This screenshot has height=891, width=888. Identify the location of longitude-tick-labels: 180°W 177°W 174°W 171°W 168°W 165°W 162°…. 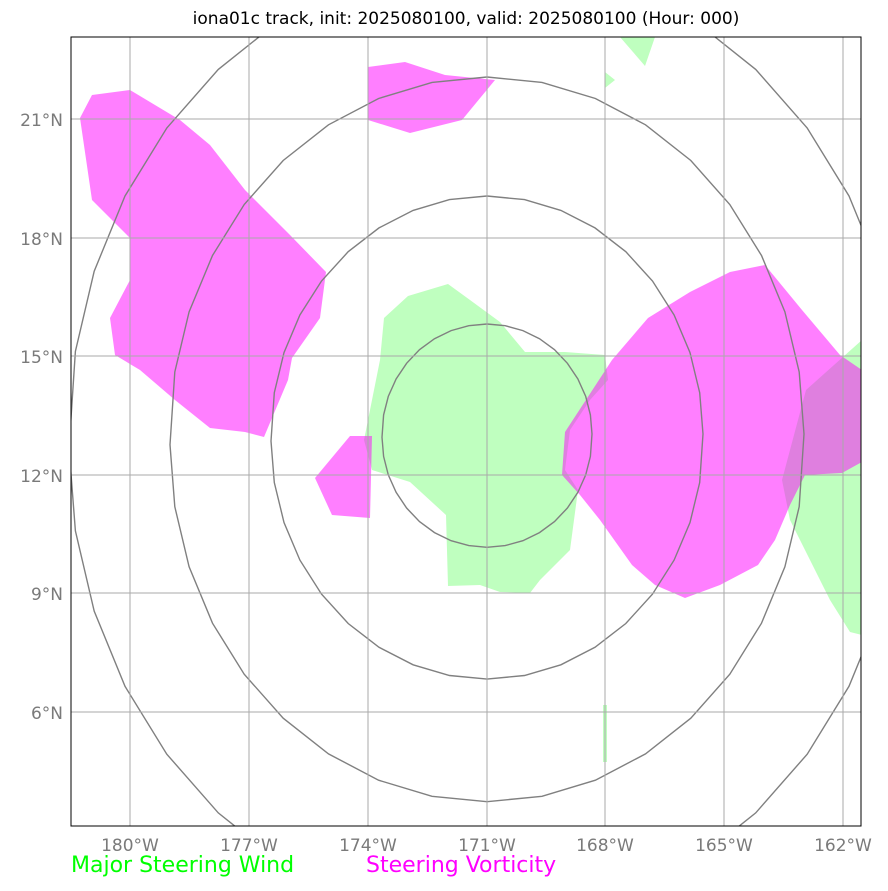
(486, 846).